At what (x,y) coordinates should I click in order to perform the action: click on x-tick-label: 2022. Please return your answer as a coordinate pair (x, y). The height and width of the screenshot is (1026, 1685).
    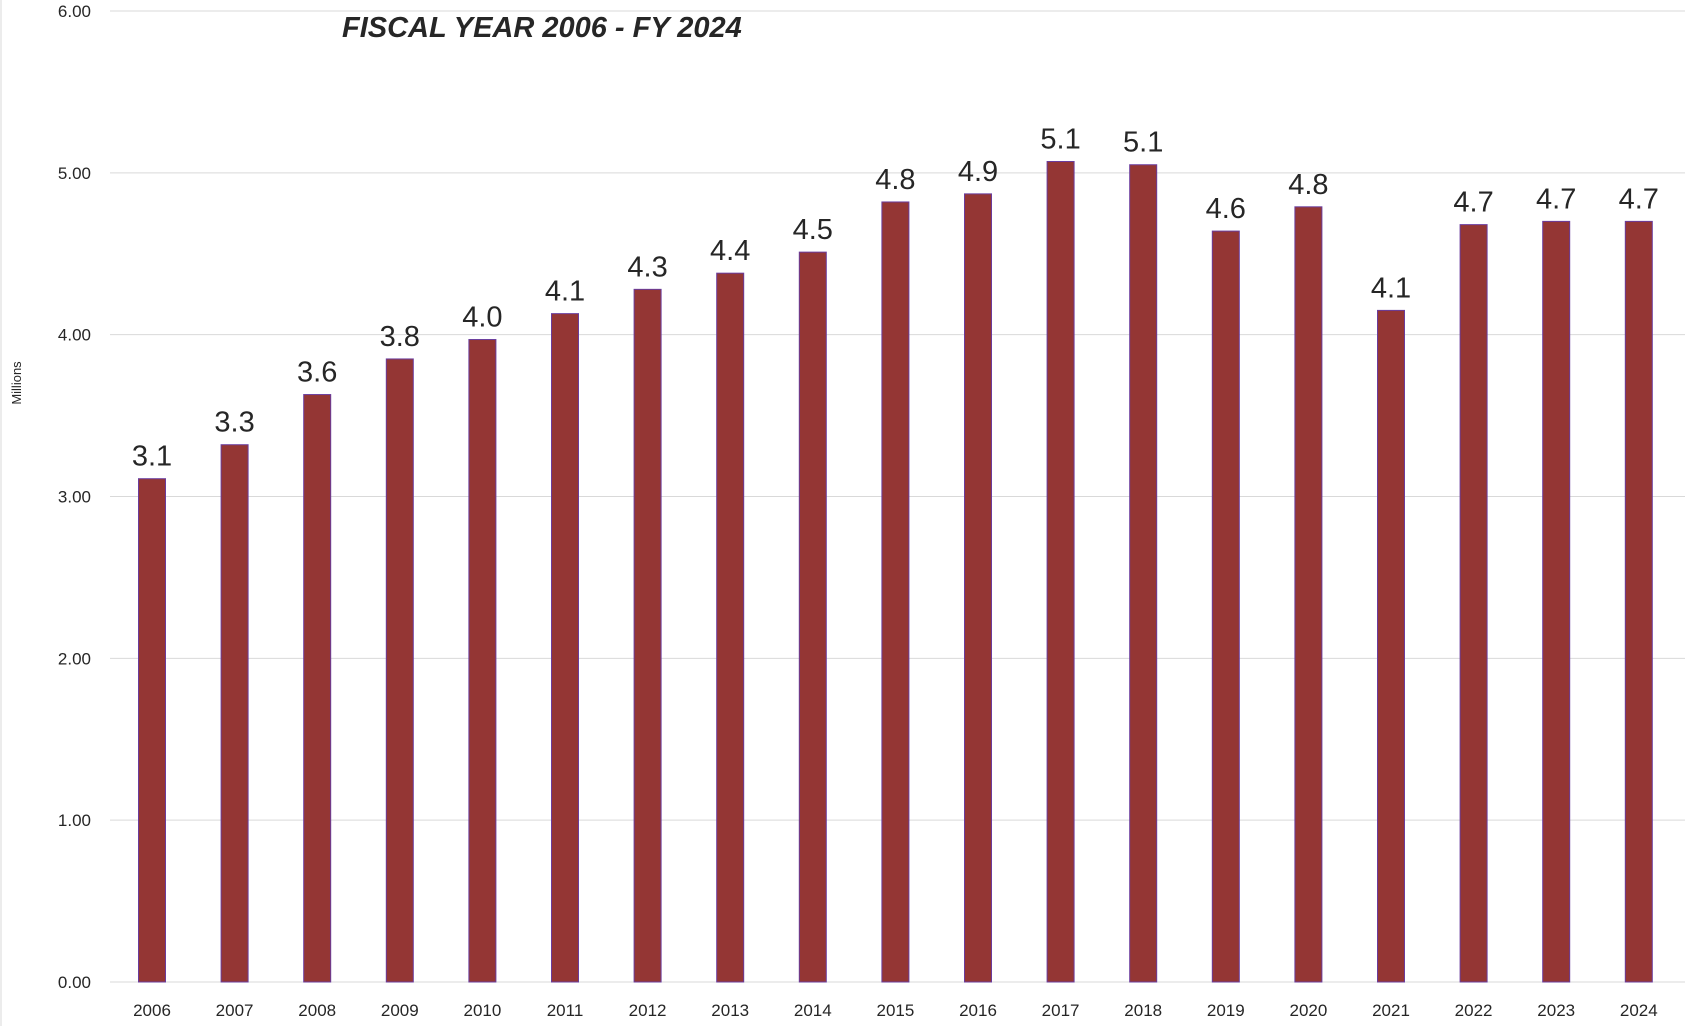
    Looking at the image, I should click on (1474, 1010).